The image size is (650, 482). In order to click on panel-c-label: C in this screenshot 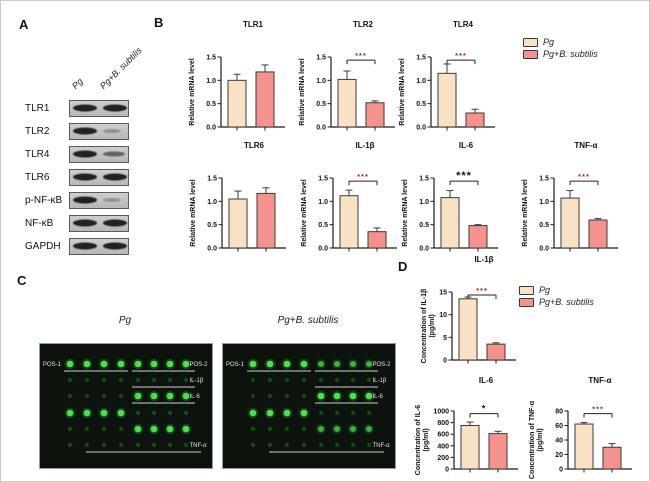, I will do `click(22, 280)`.